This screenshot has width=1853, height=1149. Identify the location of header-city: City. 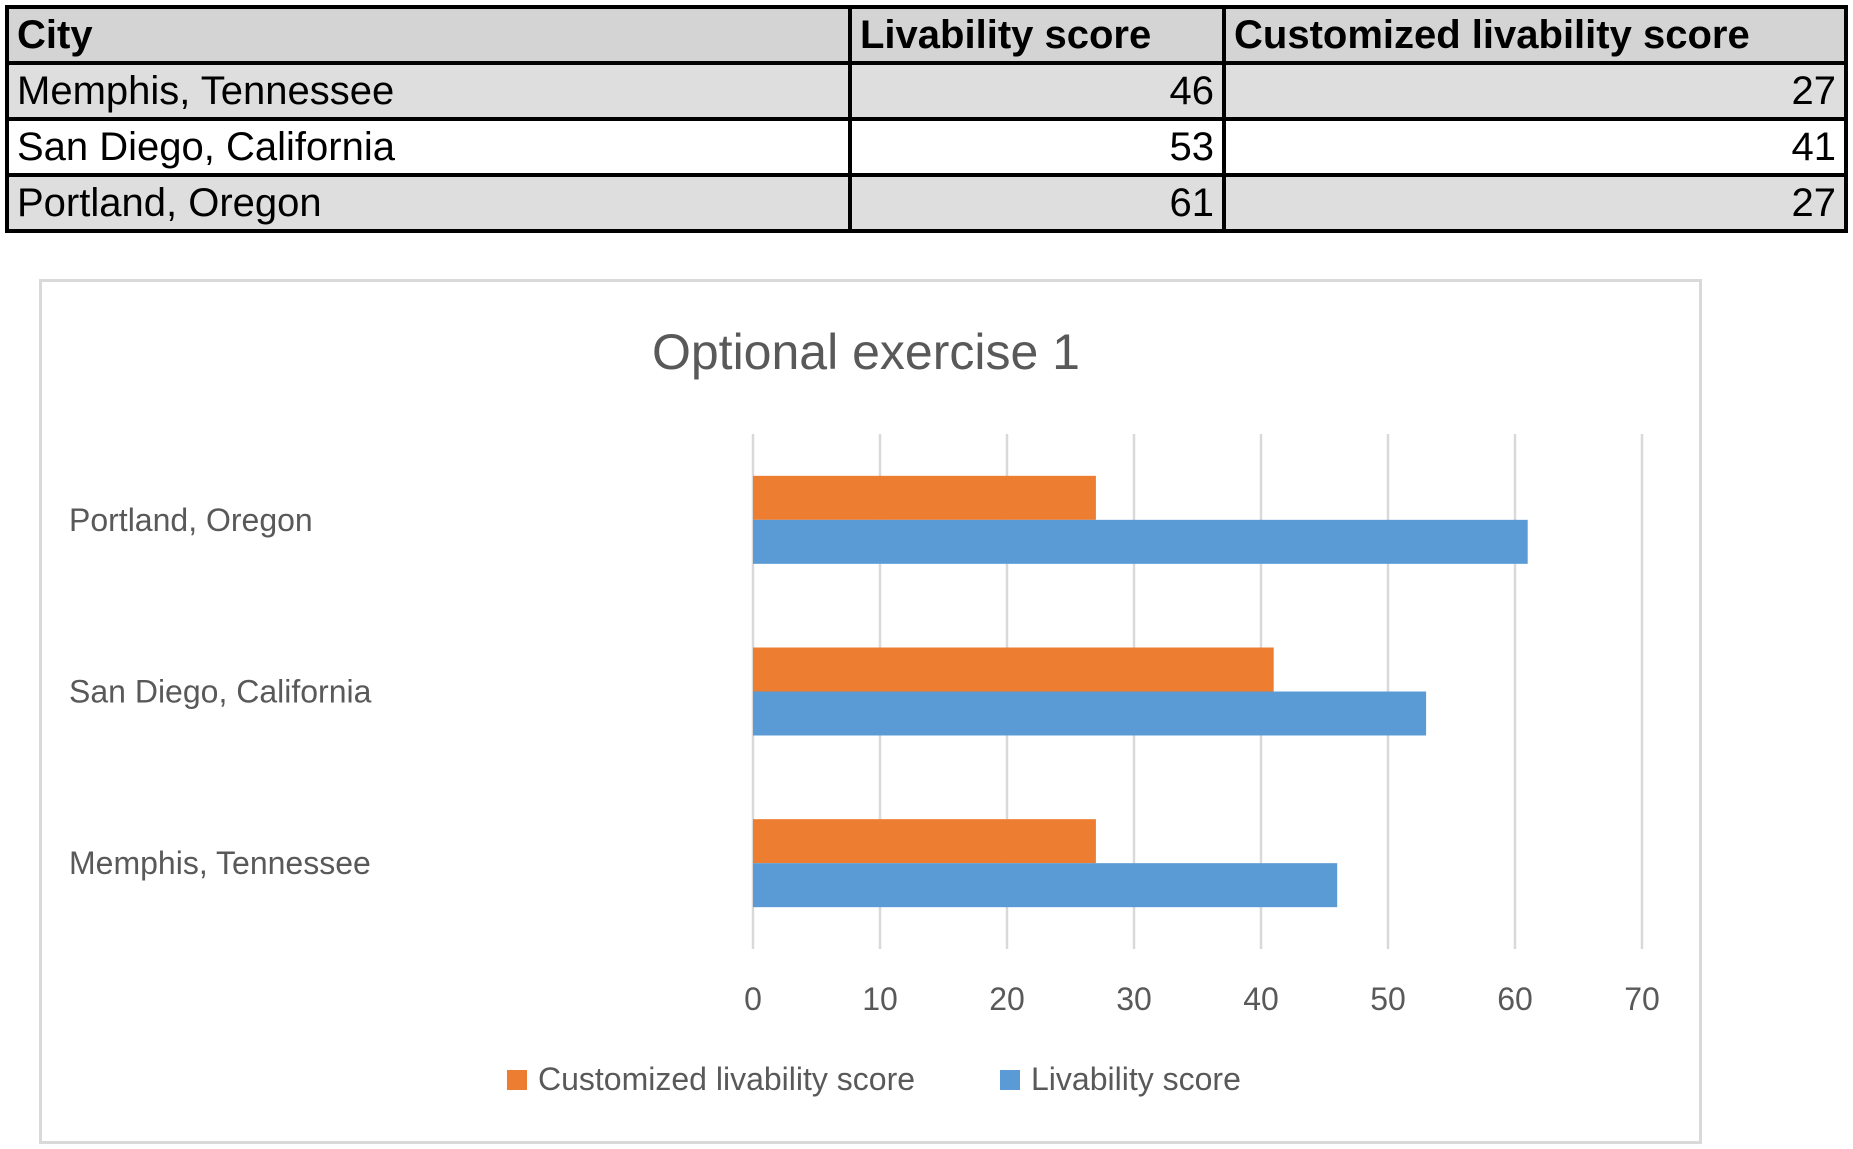
(428, 35).